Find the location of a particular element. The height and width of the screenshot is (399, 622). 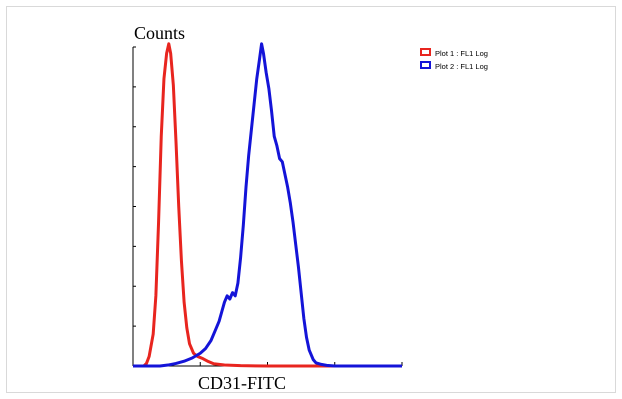

legend: Plot 1 : FL1 Log Plot 2 : FL1 Log is located at coordinates (454, 59).